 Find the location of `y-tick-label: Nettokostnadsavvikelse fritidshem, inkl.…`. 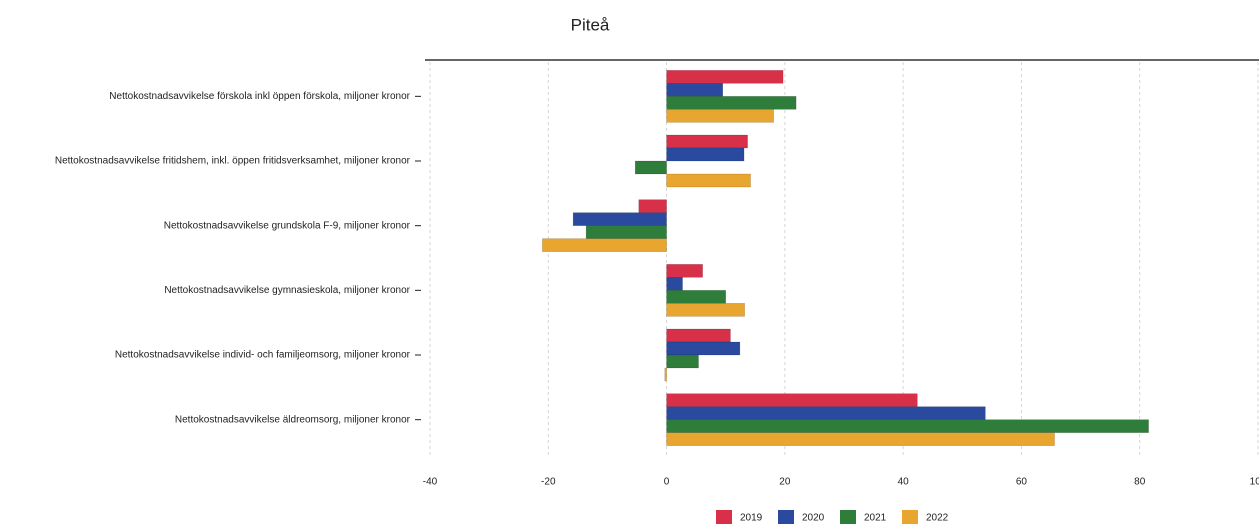

y-tick-label: Nettokostnadsavvikelse fritidshem, inkl.… is located at coordinates (233, 161).